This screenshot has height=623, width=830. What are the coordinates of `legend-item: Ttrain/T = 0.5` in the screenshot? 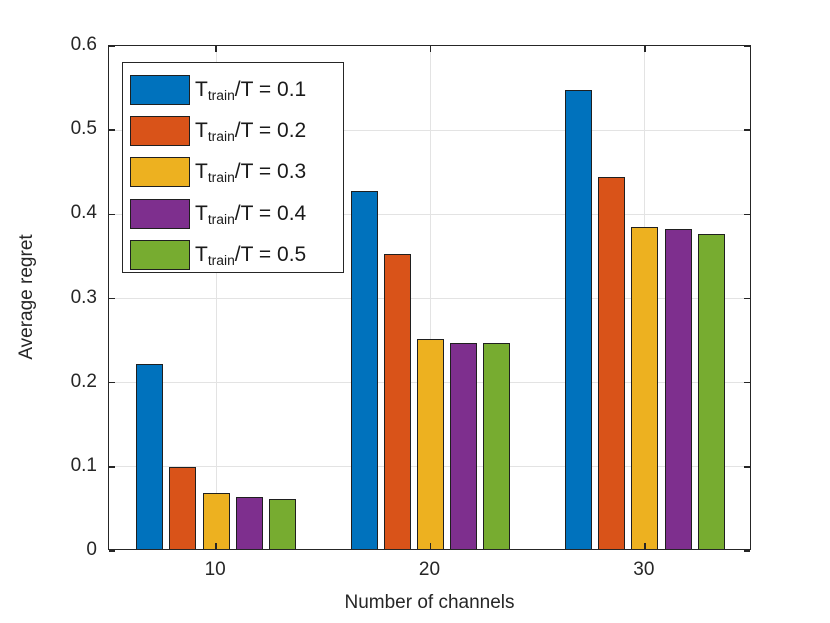 It's located at (233, 255).